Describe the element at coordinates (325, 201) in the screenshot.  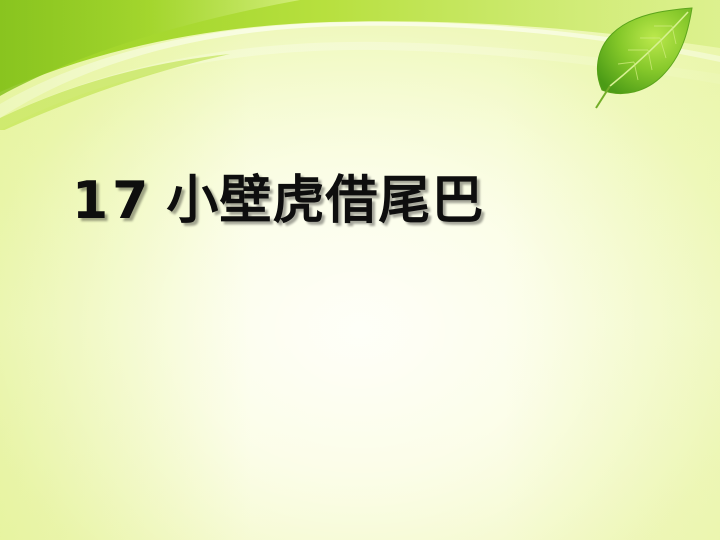
I see `lesson-title: 小壁虎借尾巴` at that location.